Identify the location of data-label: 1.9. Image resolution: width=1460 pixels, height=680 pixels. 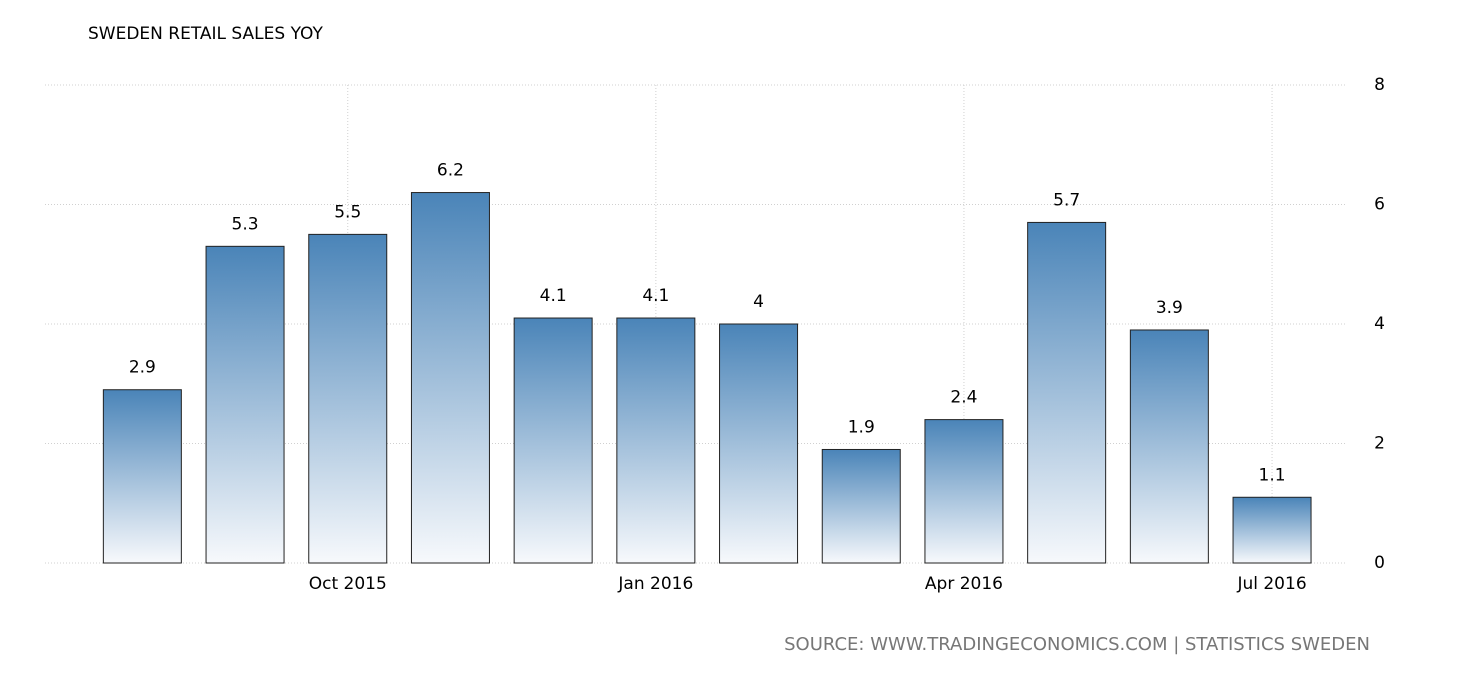
(861, 427).